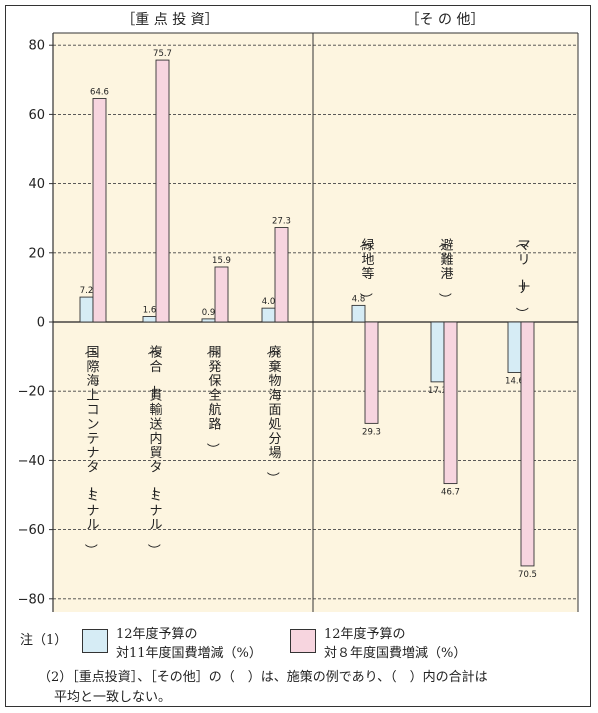 The image size is (598, 713). I want to click on category-label: （開発保全航路）, so click(212, 399).